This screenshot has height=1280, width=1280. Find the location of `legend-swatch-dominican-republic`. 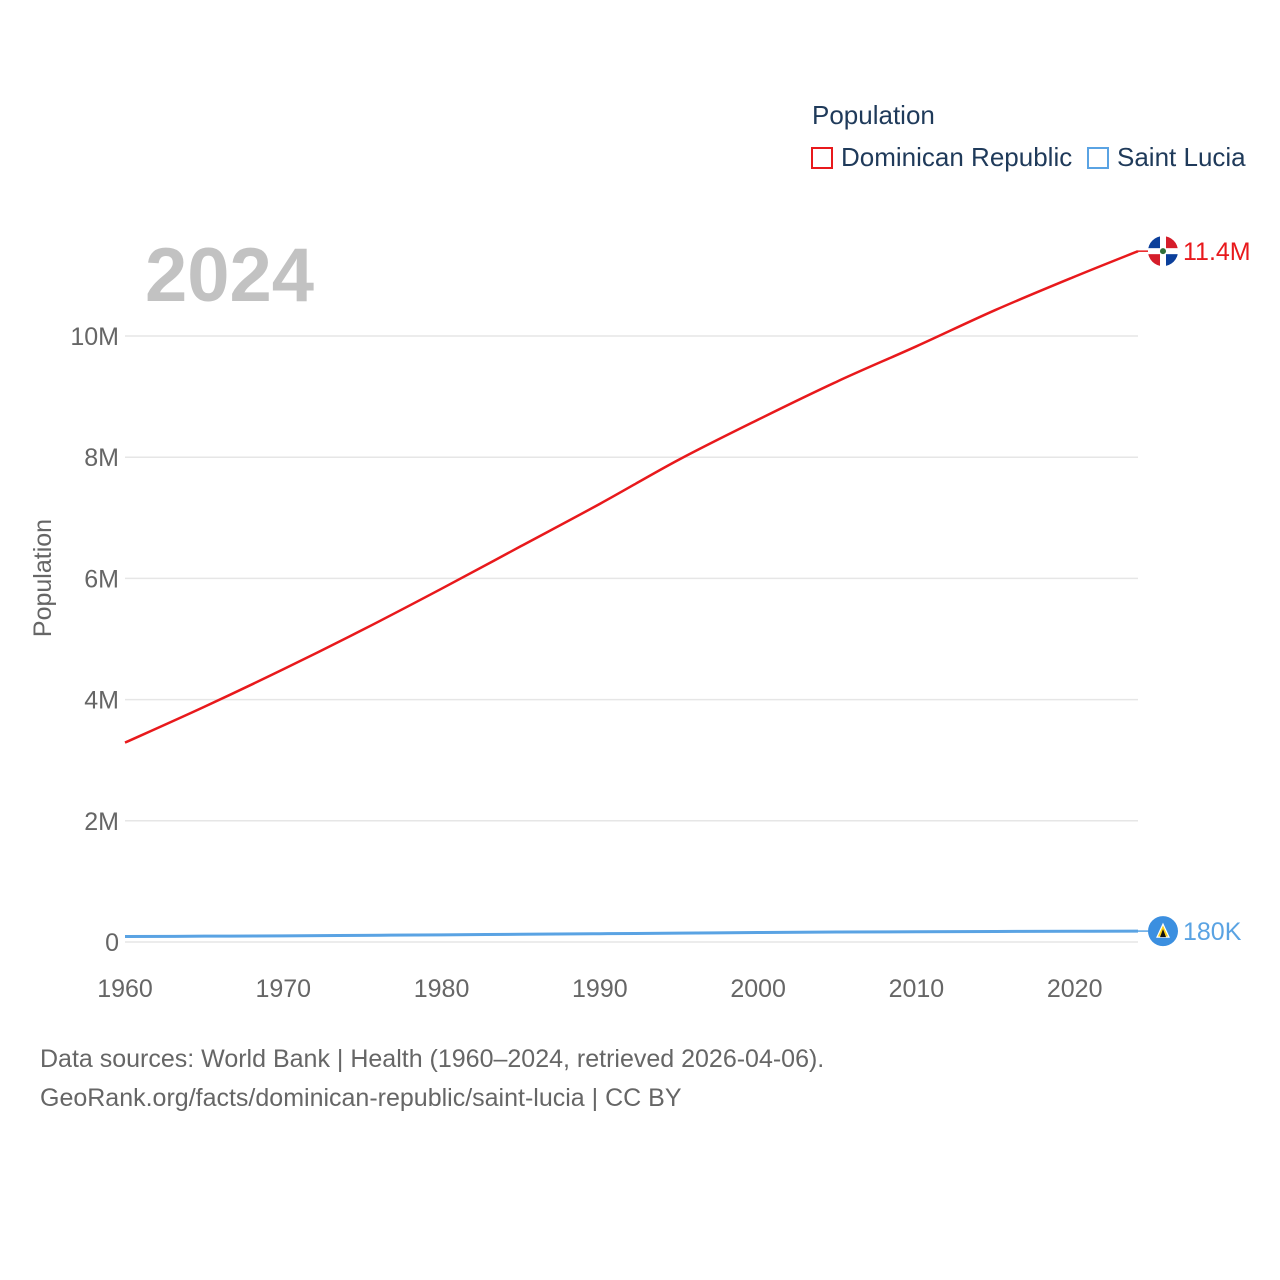

legend-swatch-dominican-republic is located at coordinates (822, 158).